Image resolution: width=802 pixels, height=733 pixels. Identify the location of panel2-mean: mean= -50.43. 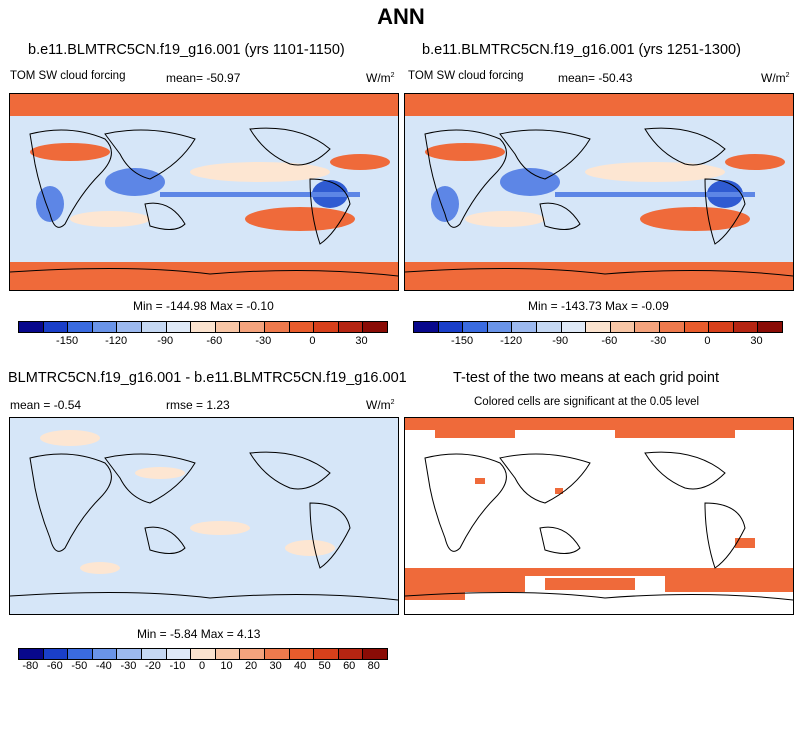
(595, 78).